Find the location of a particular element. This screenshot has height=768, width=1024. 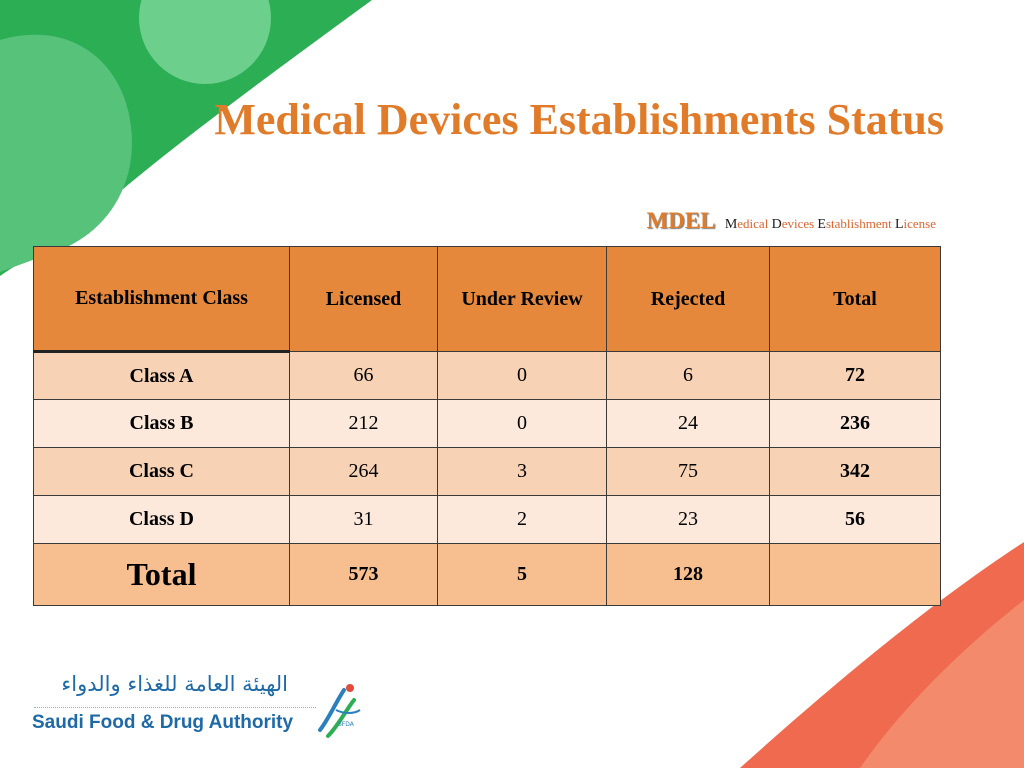

header-under-review: Under Review is located at coordinates (522, 299).